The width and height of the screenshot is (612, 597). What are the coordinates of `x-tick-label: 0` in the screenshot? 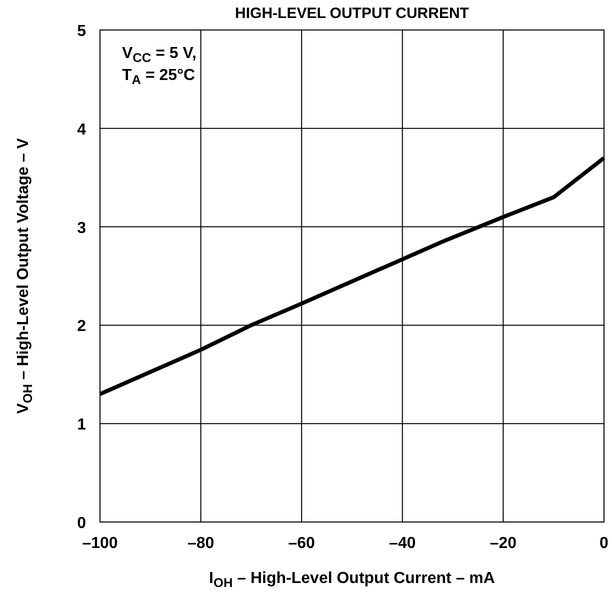 It's located at (604, 543).